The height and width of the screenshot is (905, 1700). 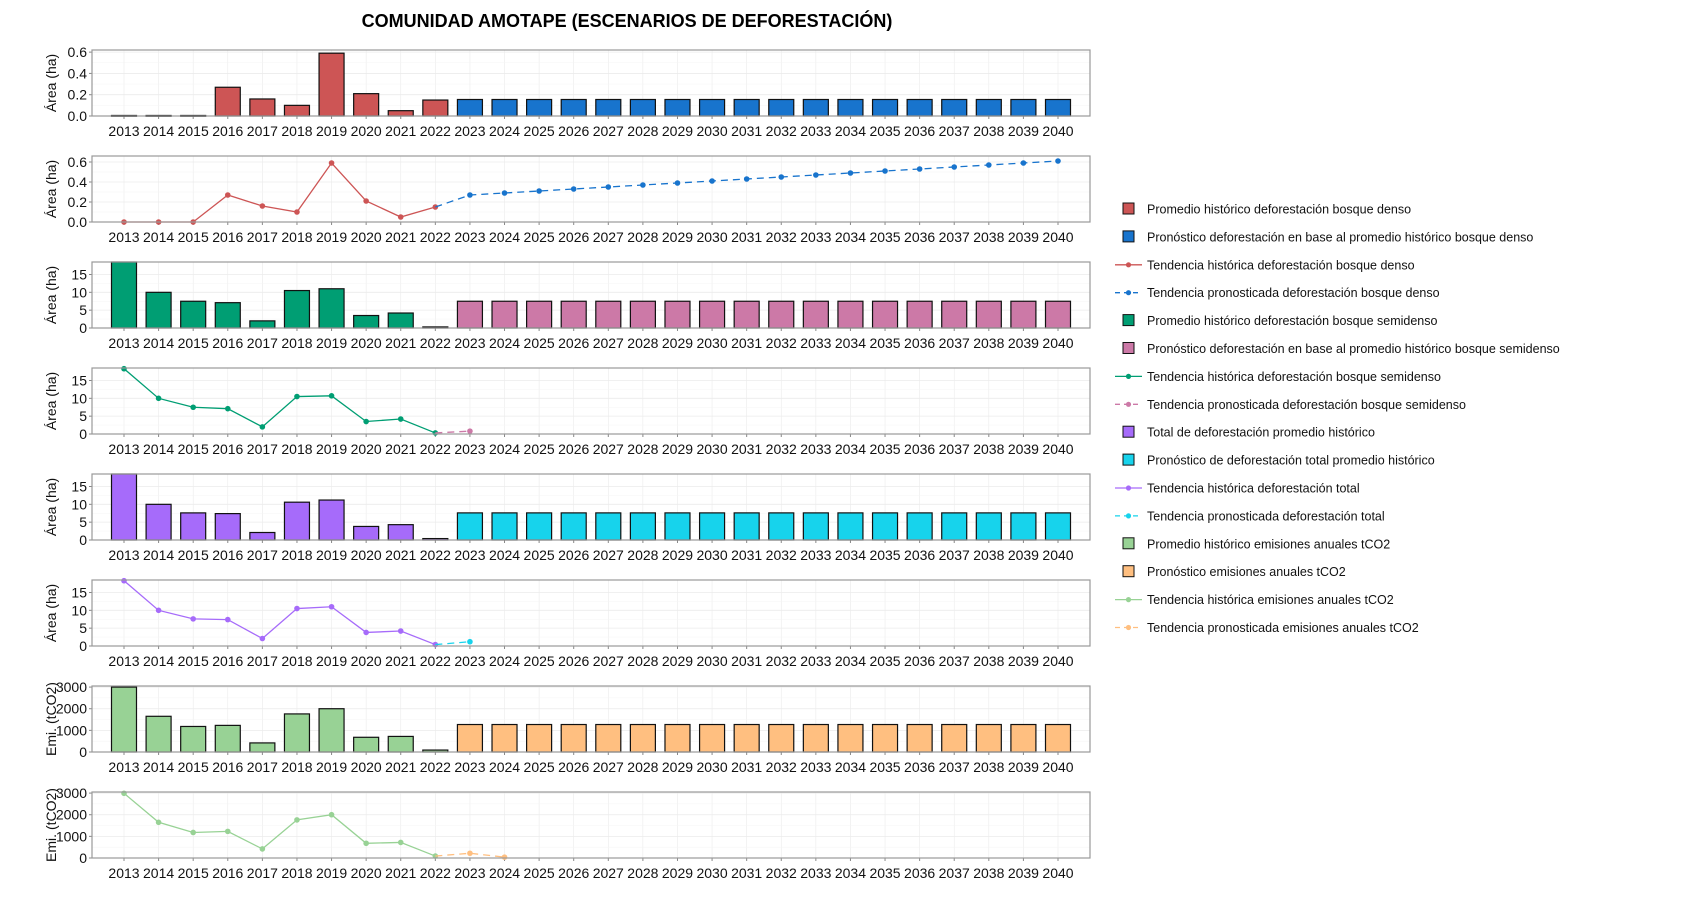 What do you see at coordinates (469, 449) in the screenshot?
I see `x-tick-label: 2023` at bounding box center [469, 449].